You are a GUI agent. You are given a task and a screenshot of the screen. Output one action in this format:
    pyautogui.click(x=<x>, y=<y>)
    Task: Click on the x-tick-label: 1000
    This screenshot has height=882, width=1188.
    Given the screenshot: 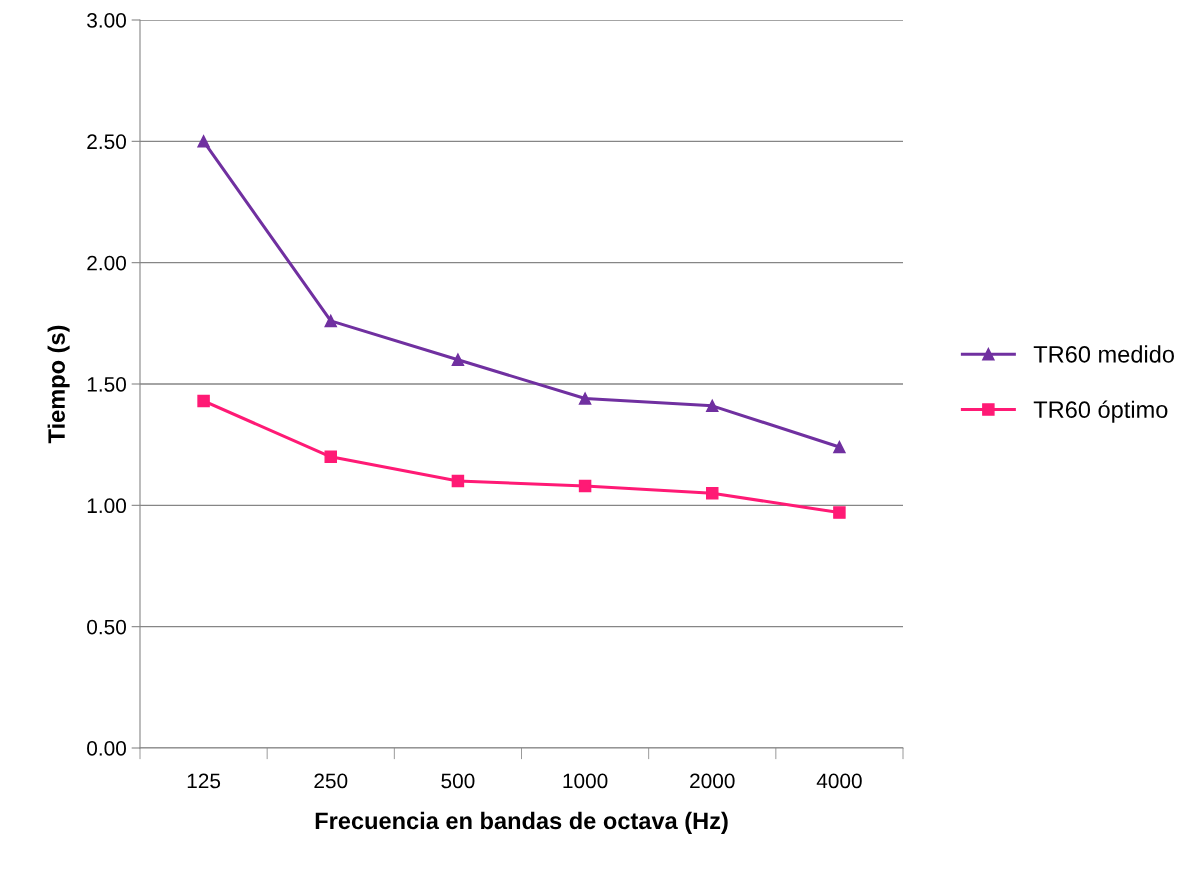 What is the action you would take?
    pyautogui.click(x=585, y=781)
    